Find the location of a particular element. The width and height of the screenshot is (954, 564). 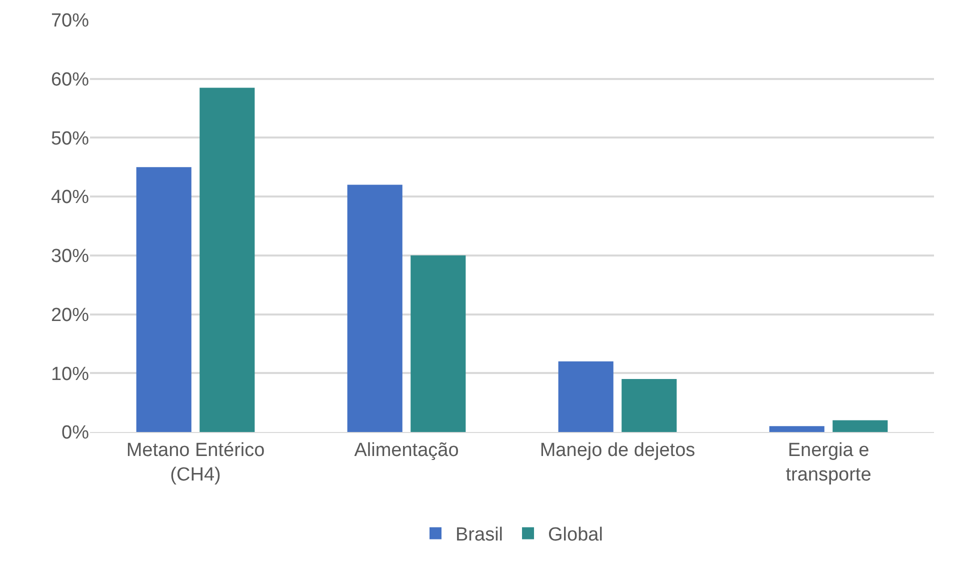

y-tick-label: 70% is located at coordinates (70, 21).